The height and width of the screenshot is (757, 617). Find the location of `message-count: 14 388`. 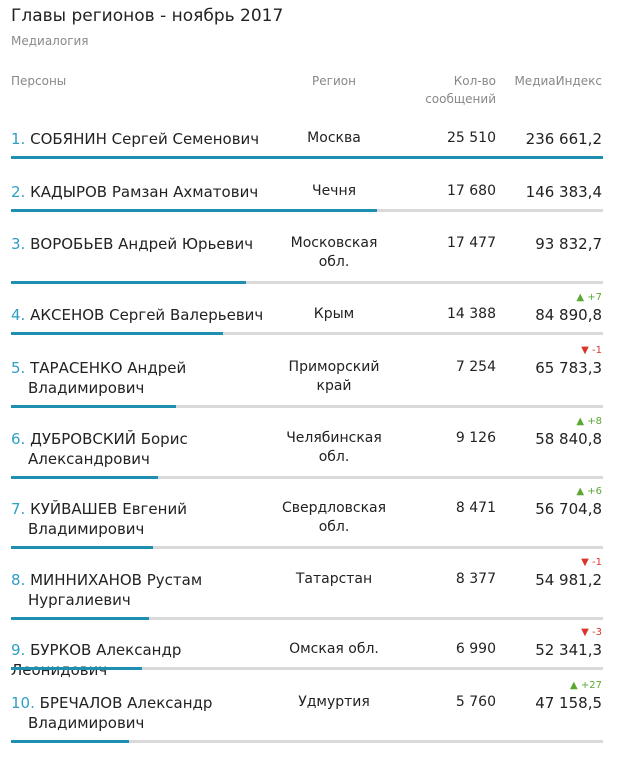

message-count: 14 388 is located at coordinates (471, 314).